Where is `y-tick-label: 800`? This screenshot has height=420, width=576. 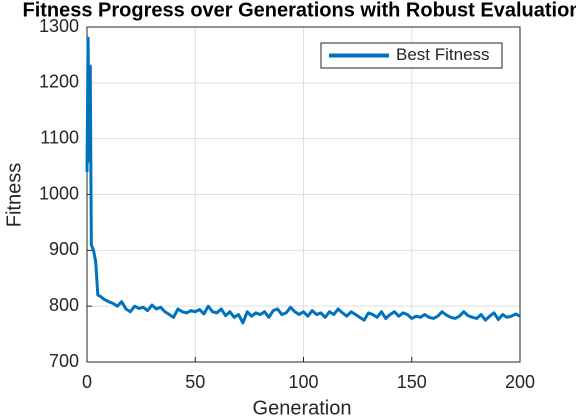
y-tick-label: 800 is located at coordinates (64, 305).